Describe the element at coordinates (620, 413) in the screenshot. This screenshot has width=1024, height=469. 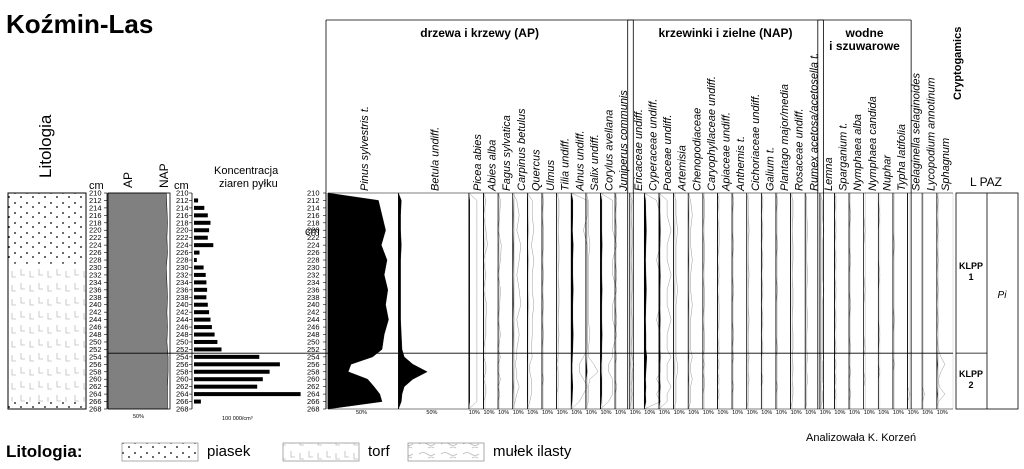
I see `taxon-12-scale-label: 10%` at that location.